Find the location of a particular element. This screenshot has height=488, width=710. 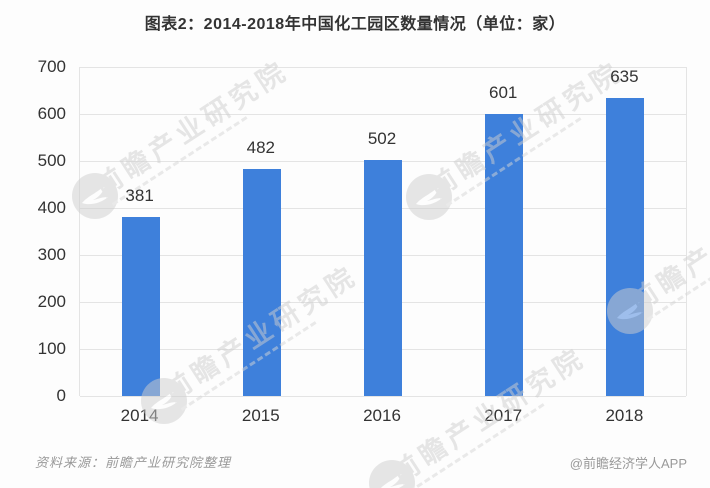

x-axis-tick-label: 2017 is located at coordinates (503, 415).